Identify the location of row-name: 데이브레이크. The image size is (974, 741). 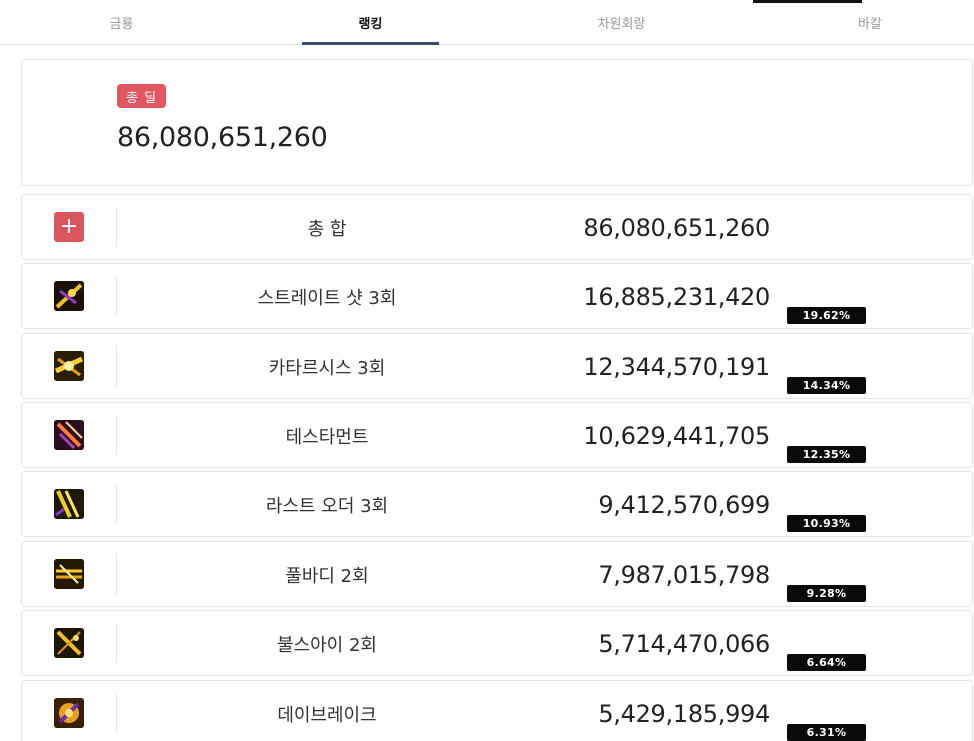
(327, 715).